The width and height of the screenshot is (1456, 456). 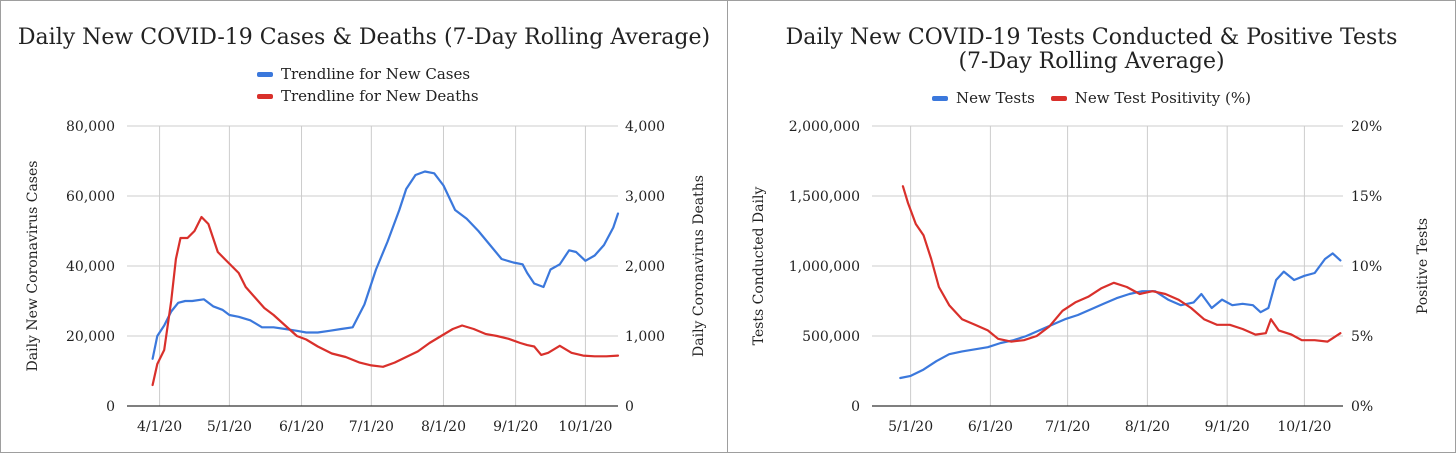 I want to click on legend-swatch-positivity, so click(x=1058, y=98).